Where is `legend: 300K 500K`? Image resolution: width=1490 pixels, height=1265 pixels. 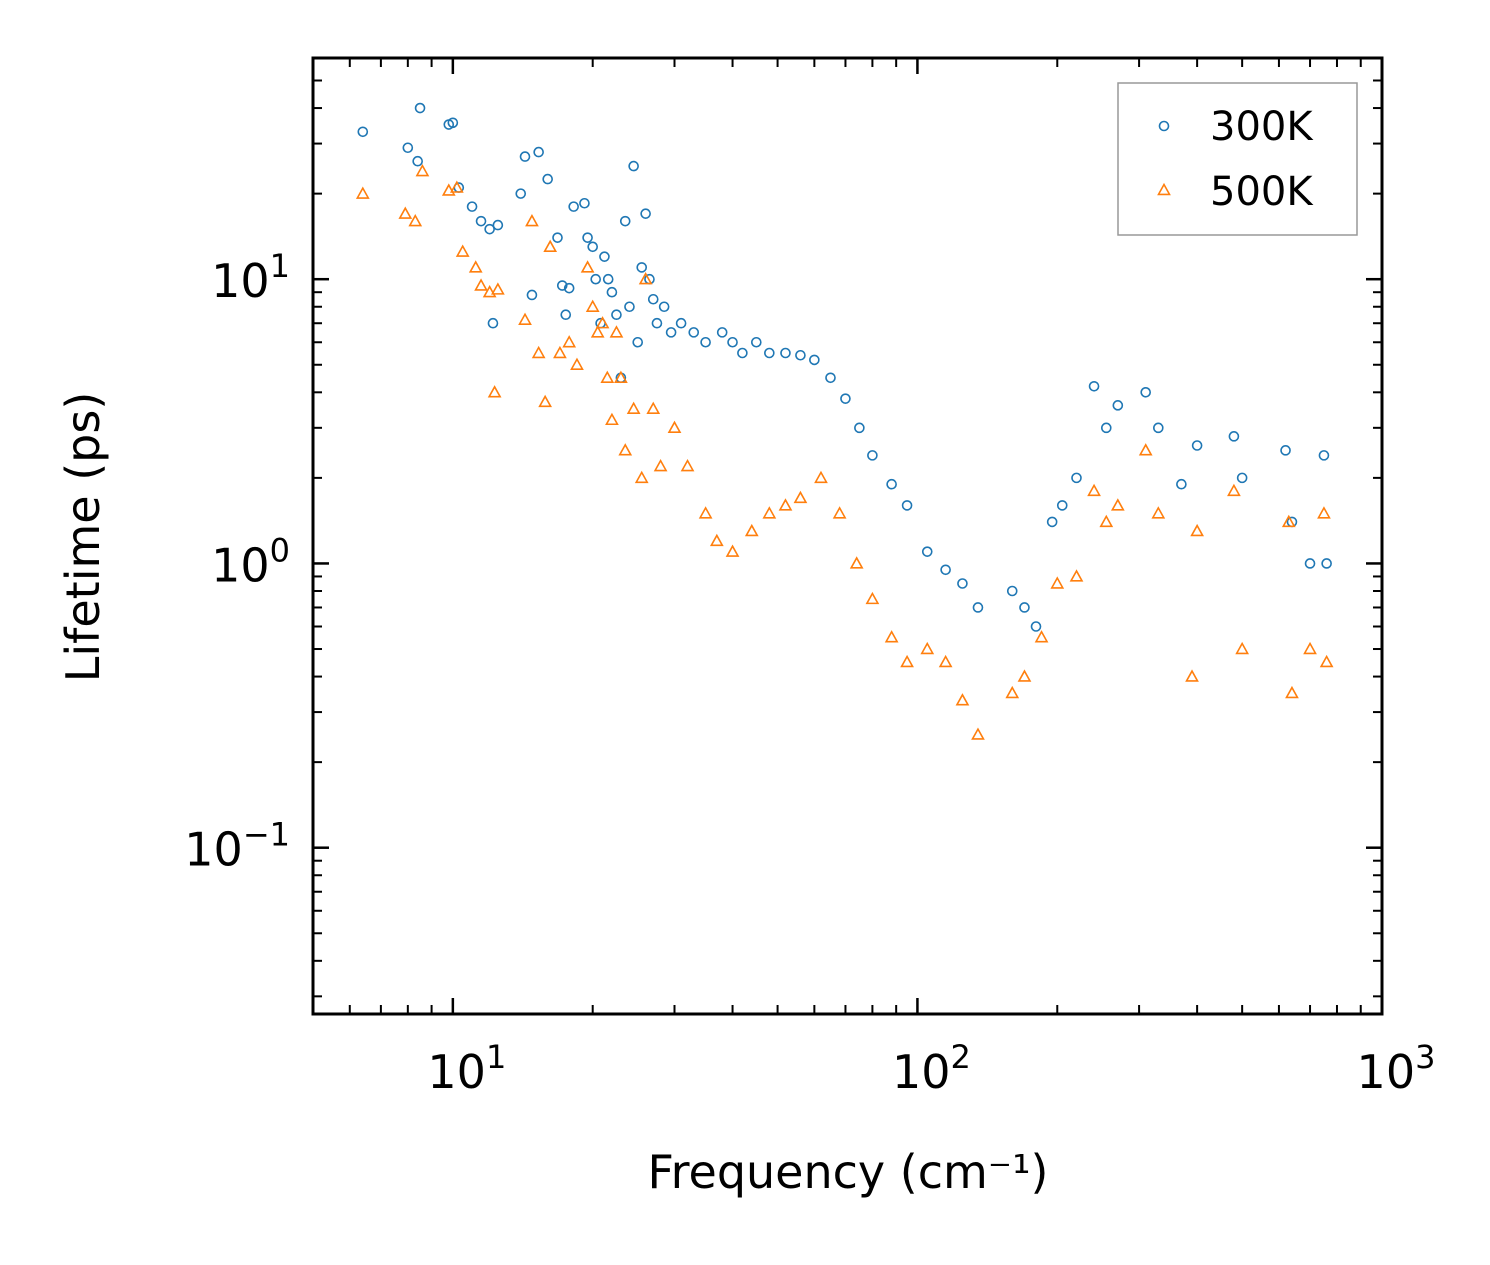
legend: 300K 500K is located at coordinates (1237, 159).